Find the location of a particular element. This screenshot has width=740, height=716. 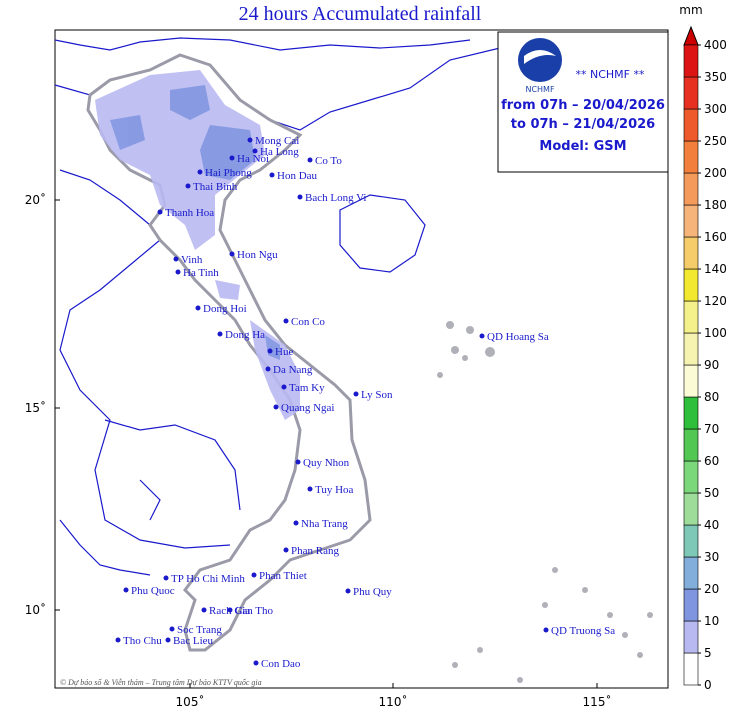

place-label: QD Truong Sa is located at coordinates (583, 631).